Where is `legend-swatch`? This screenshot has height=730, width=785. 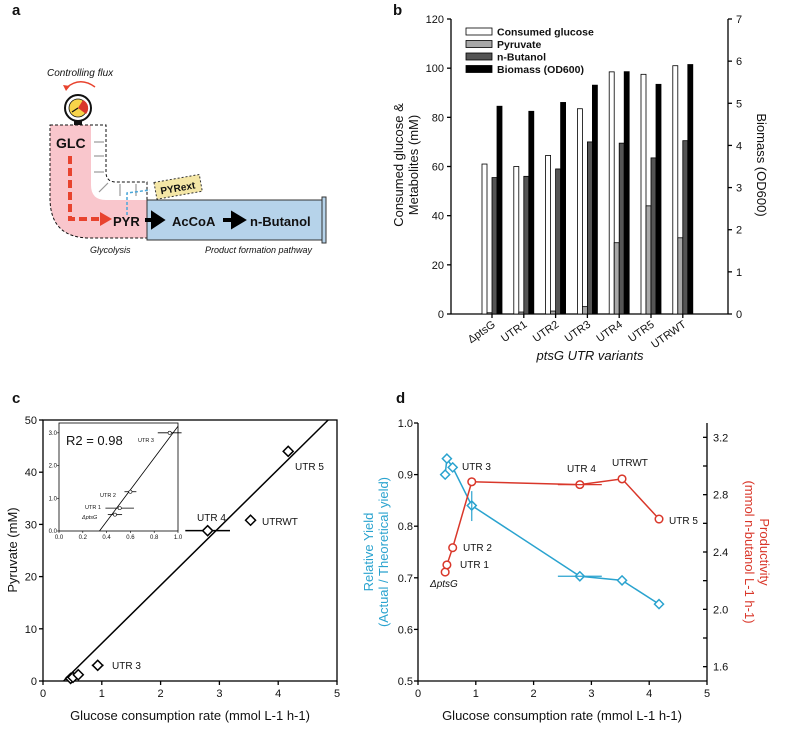
legend-swatch is located at coordinates (479, 56).